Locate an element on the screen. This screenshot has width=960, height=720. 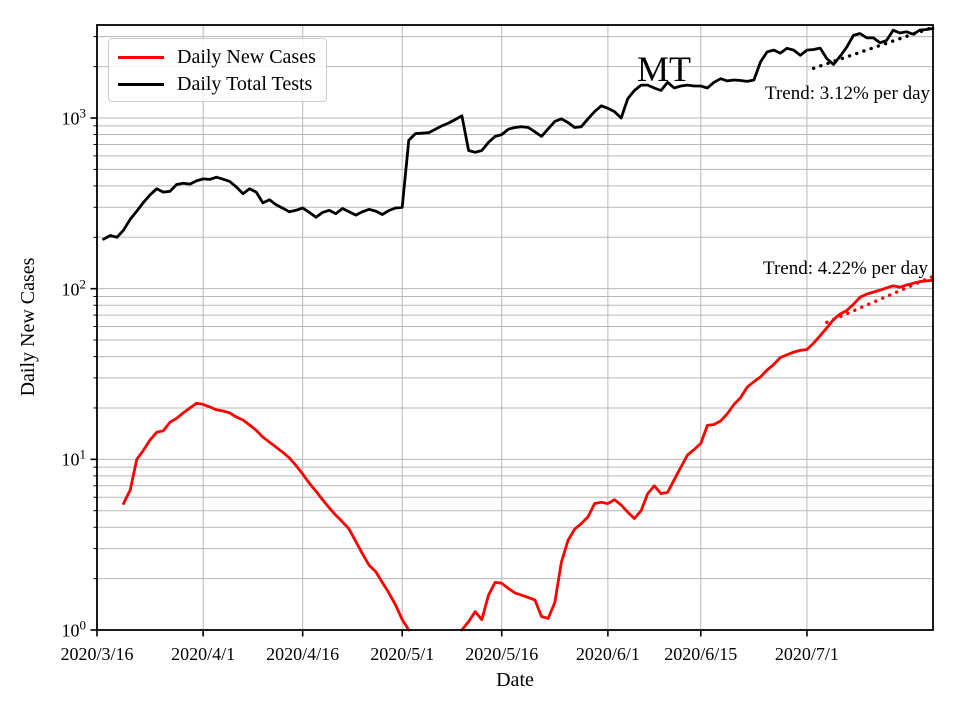
legend-label: Daily New Cases is located at coordinates (246, 57).